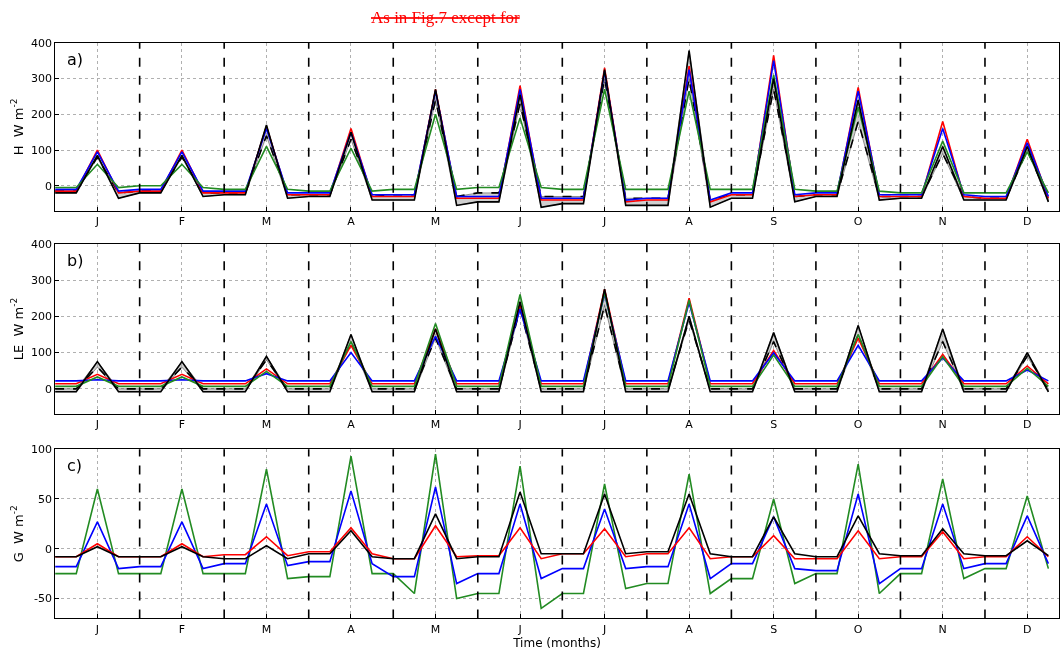  Describe the element at coordinates (44, 499) in the screenshot. I see `y-tick-label: 50` at that location.